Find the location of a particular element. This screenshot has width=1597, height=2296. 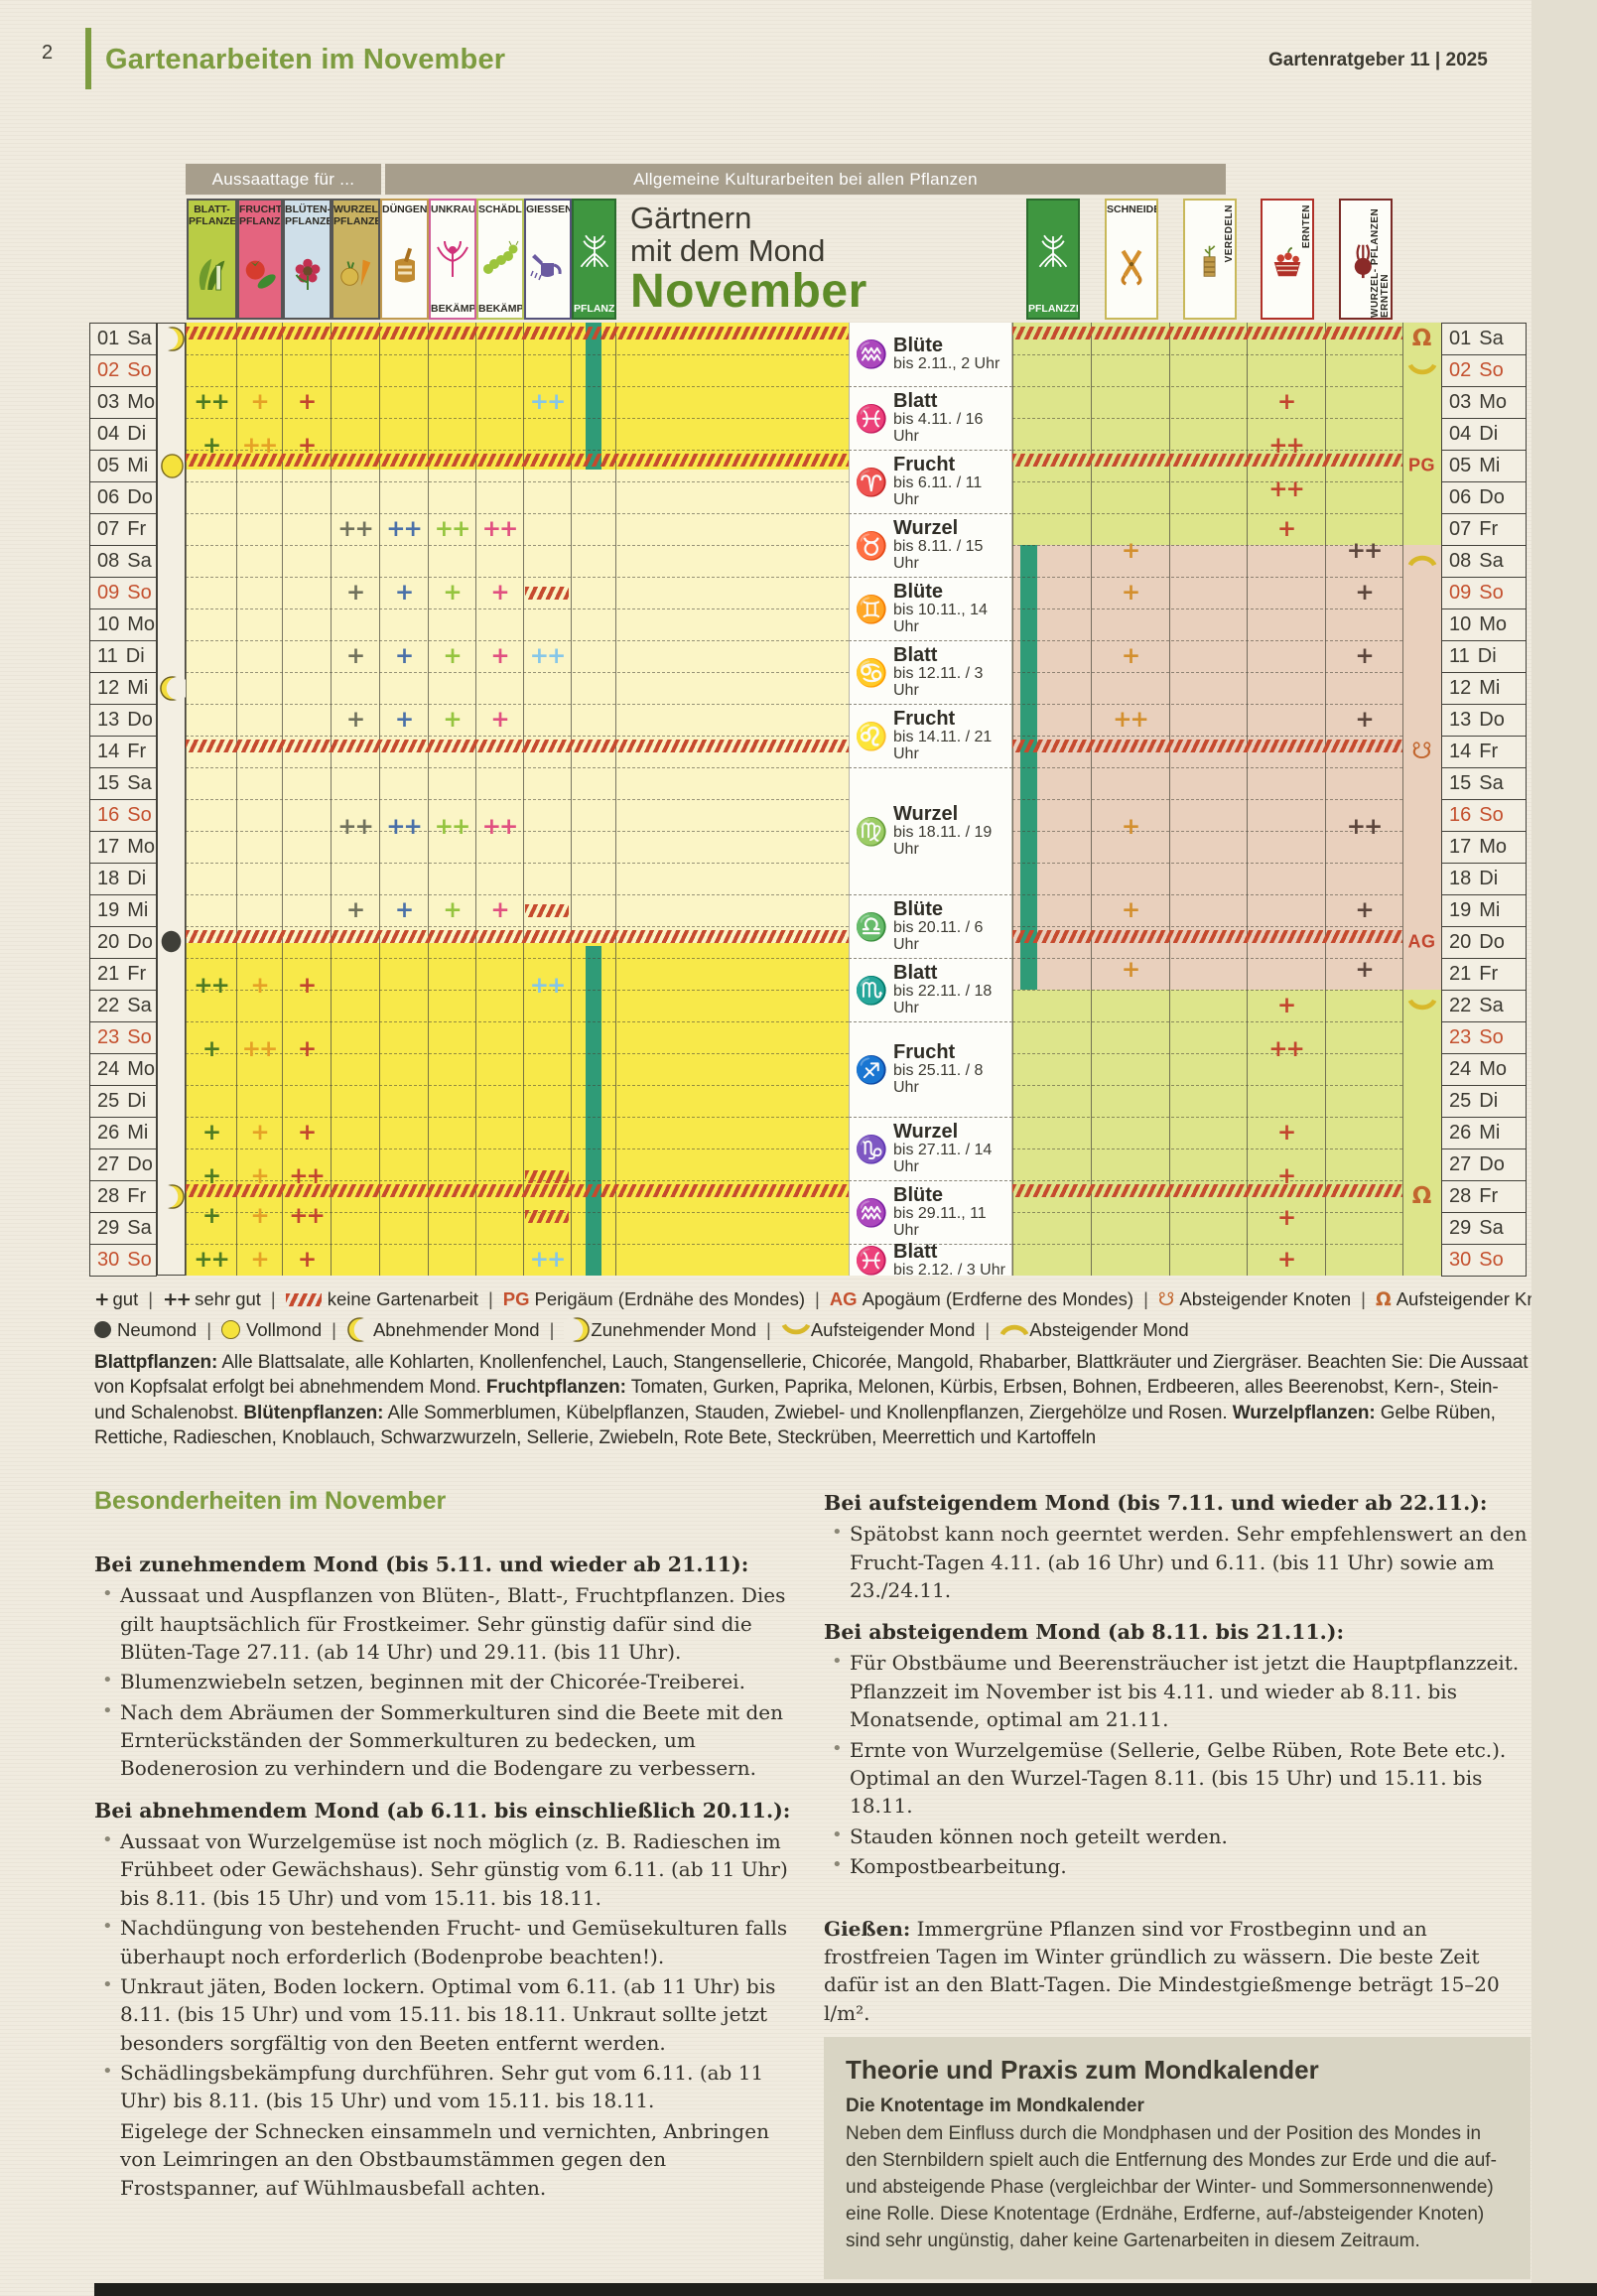

date-cell-right: 18 Di is located at coordinates (1484, 879).